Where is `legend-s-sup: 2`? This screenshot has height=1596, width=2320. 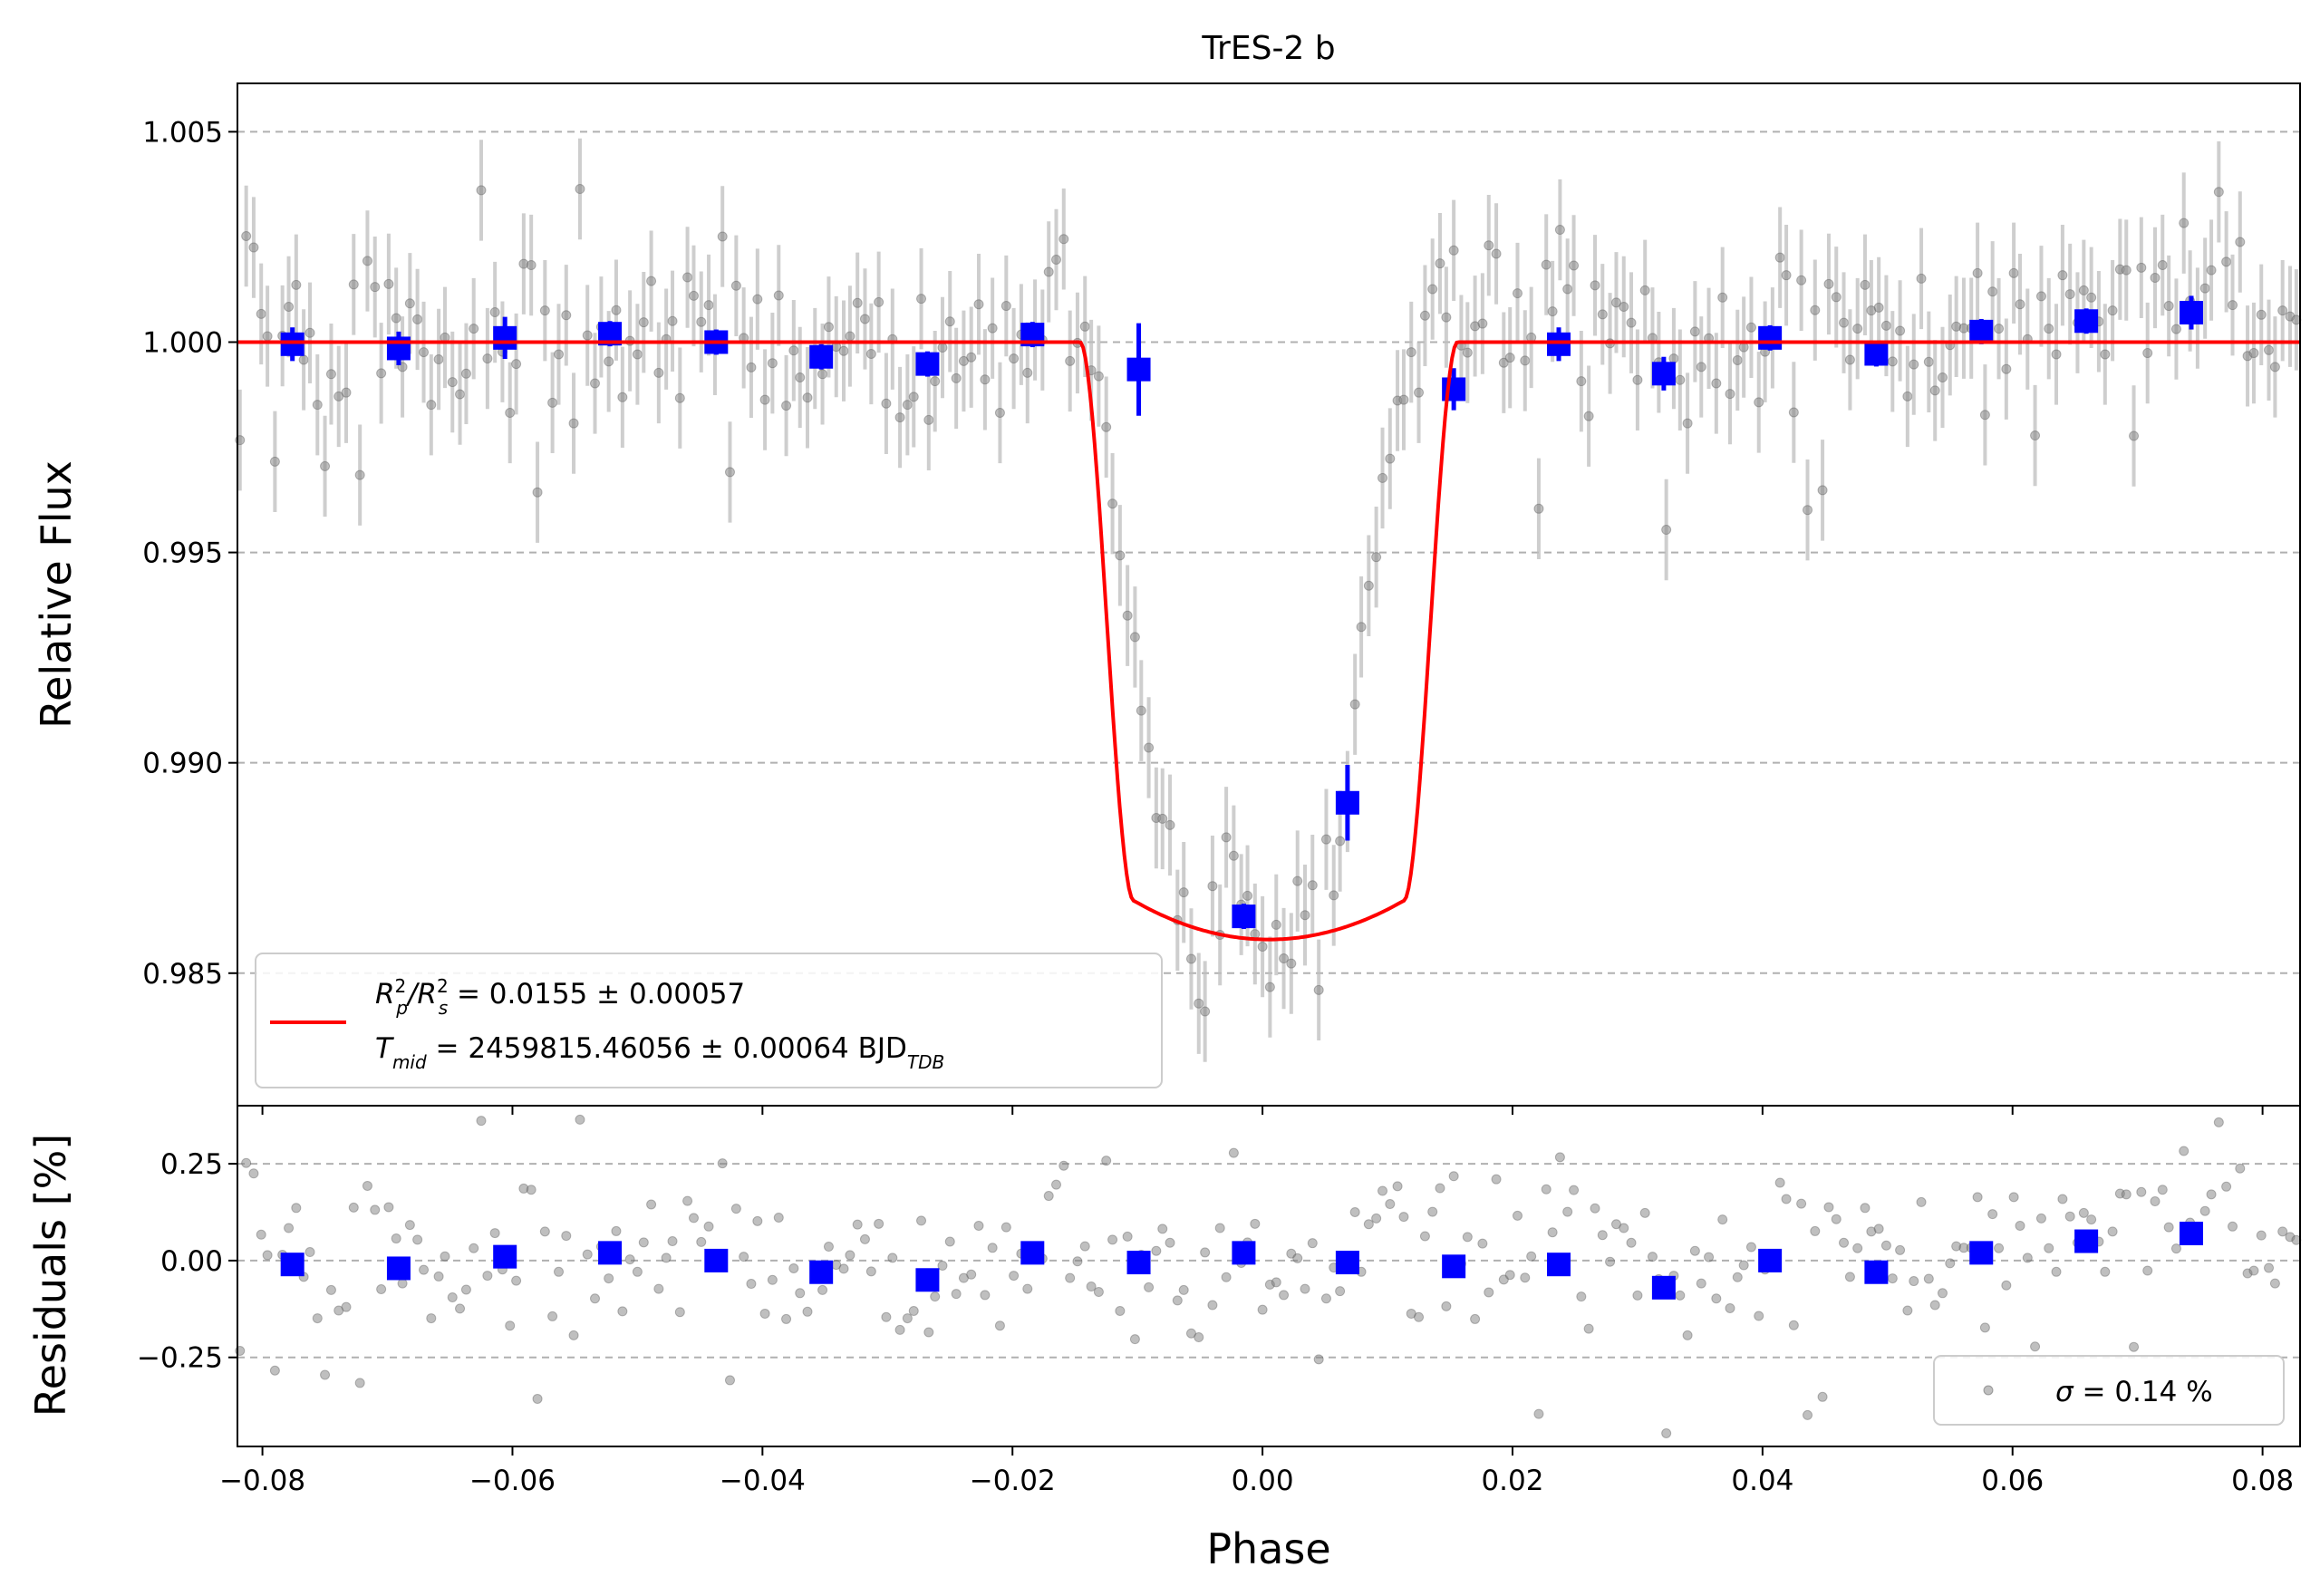
legend-s-sup: 2 is located at coordinates (443, 986).